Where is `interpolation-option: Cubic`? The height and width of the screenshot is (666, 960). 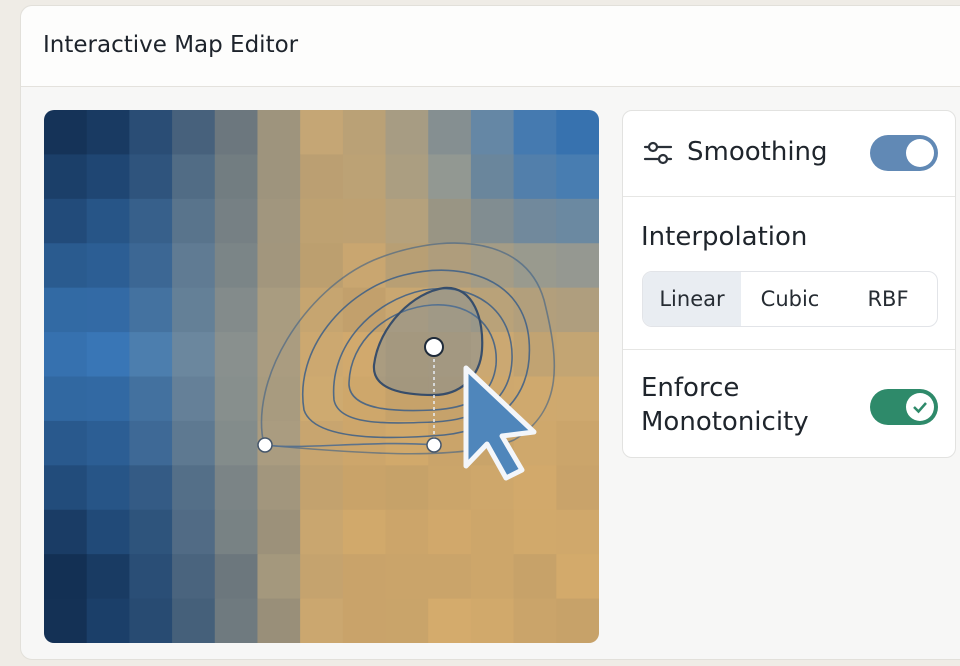 interpolation-option: Cubic is located at coordinates (790, 299).